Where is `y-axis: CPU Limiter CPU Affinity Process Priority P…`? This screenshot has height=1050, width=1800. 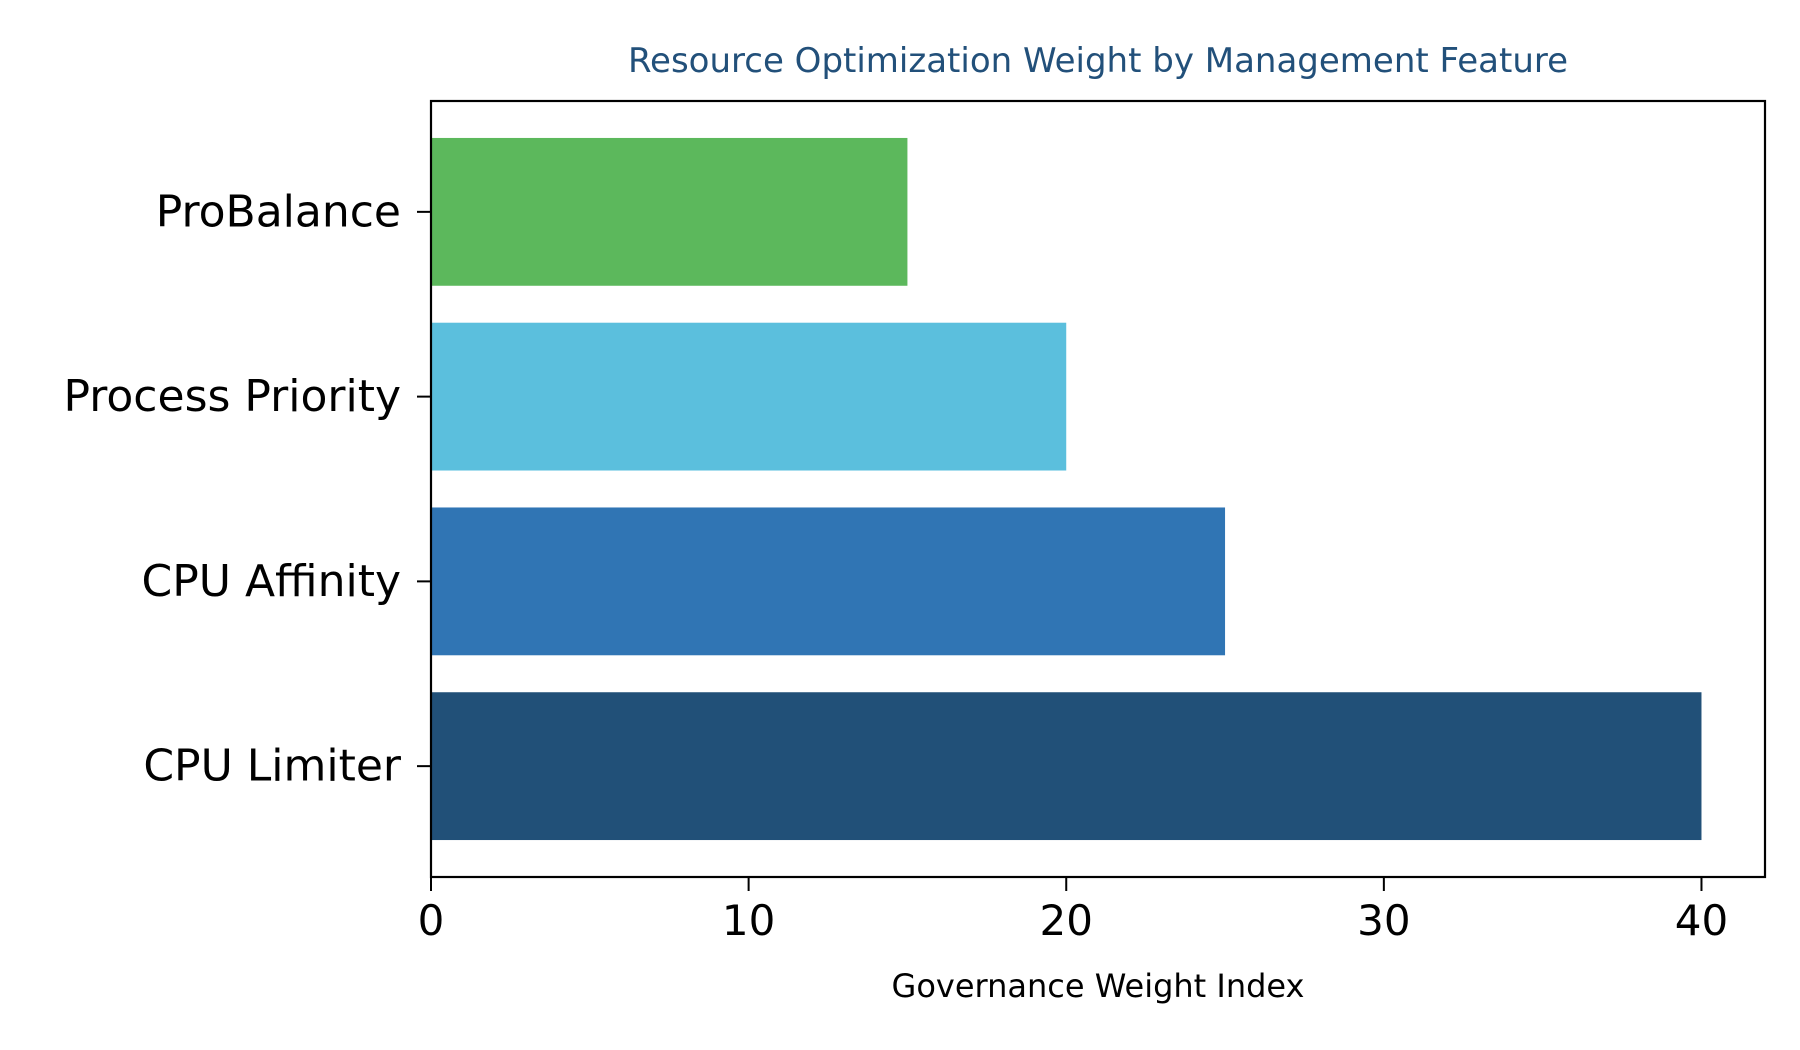 y-axis: CPU Limiter CPU Affinity Process Priority P… is located at coordinates (247, 489).